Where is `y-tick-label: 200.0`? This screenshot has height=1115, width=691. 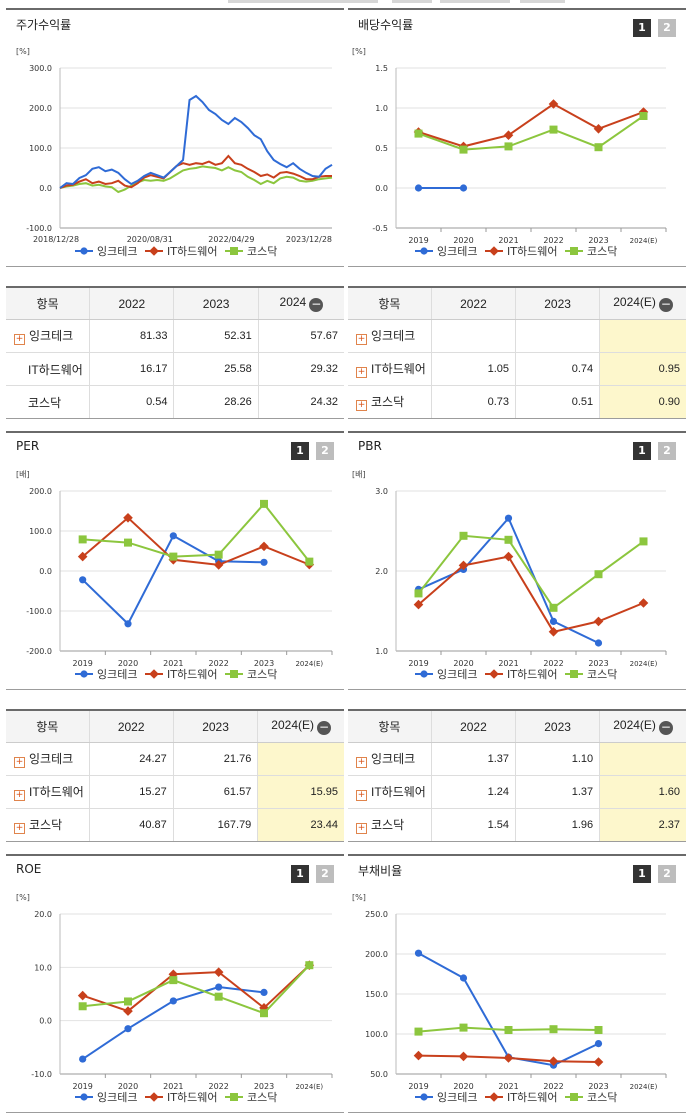
y-tick-label: 200.0 is located at coordinates (376, 954).